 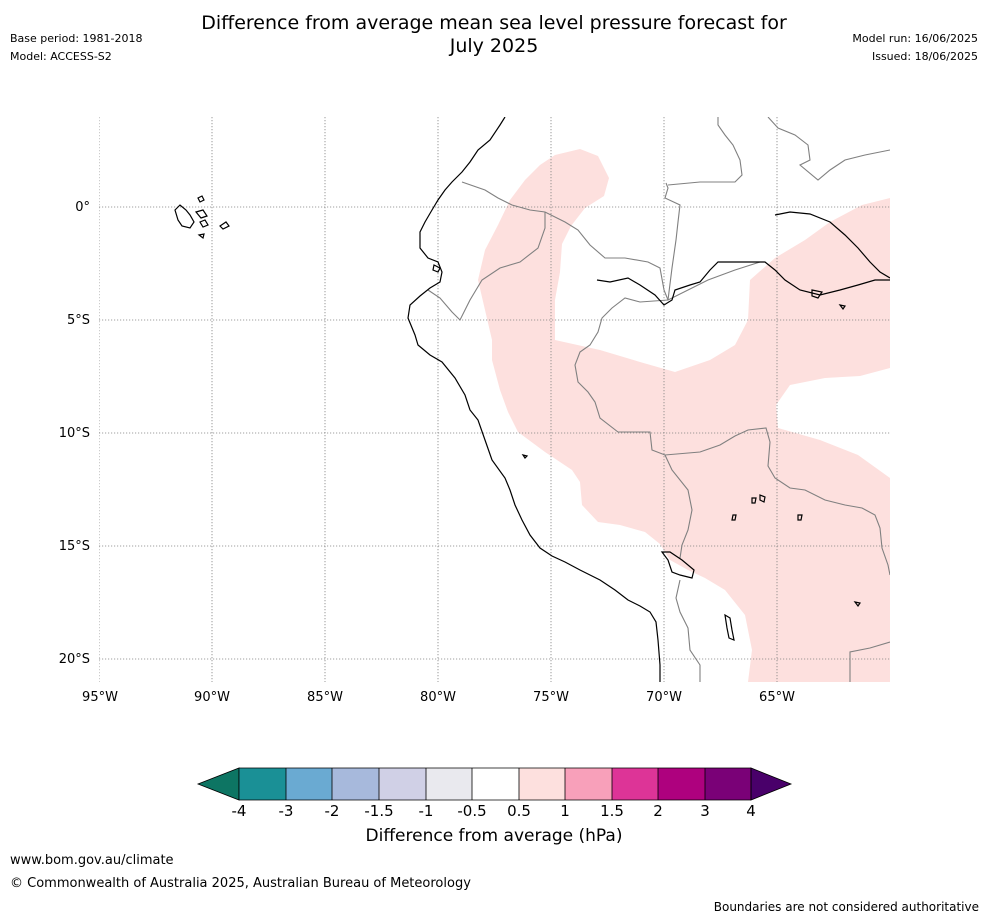 I want to click on longitude-labels: 95°W 90°W 85°W 80°W 75°W 70°W 65°W, so click(x=438, y=697).